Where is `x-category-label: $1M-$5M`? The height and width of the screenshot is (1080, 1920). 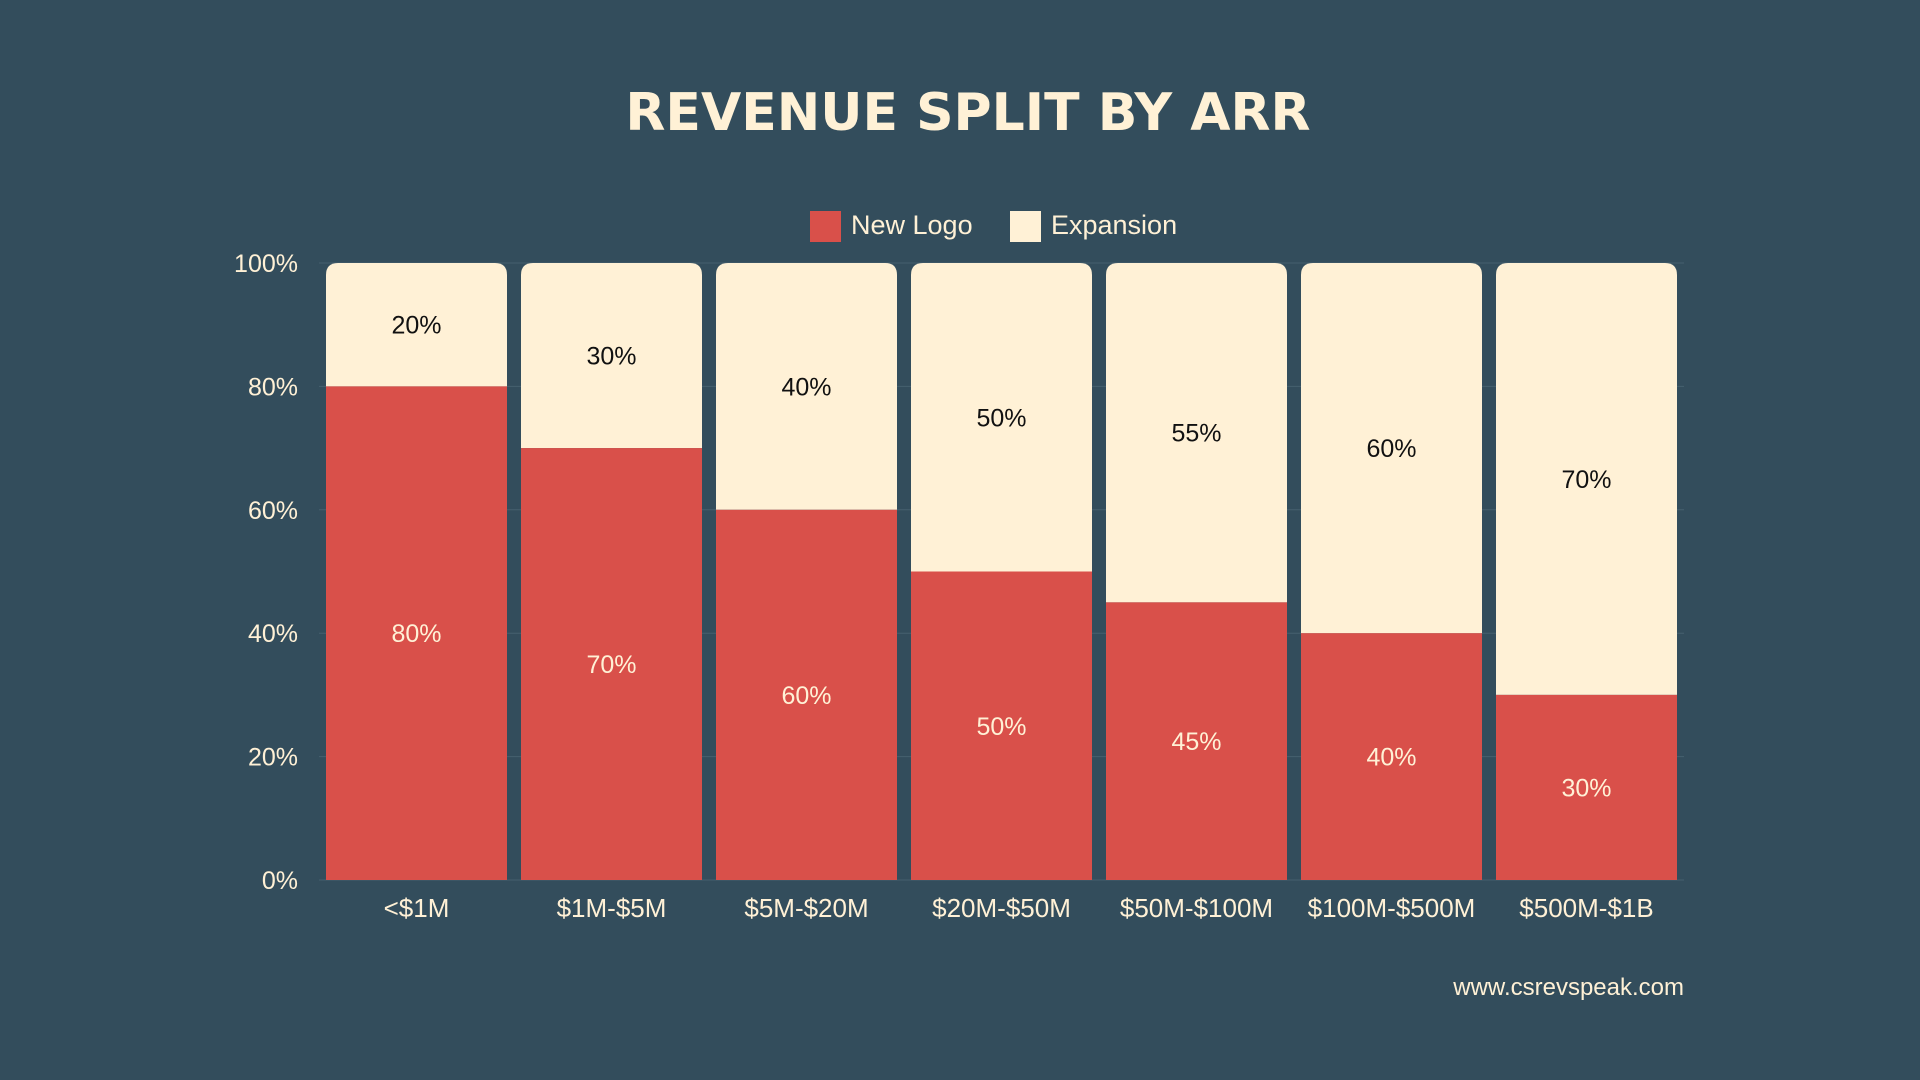
x-category-label: $1M-$5M is located at coordinates (612, 908).